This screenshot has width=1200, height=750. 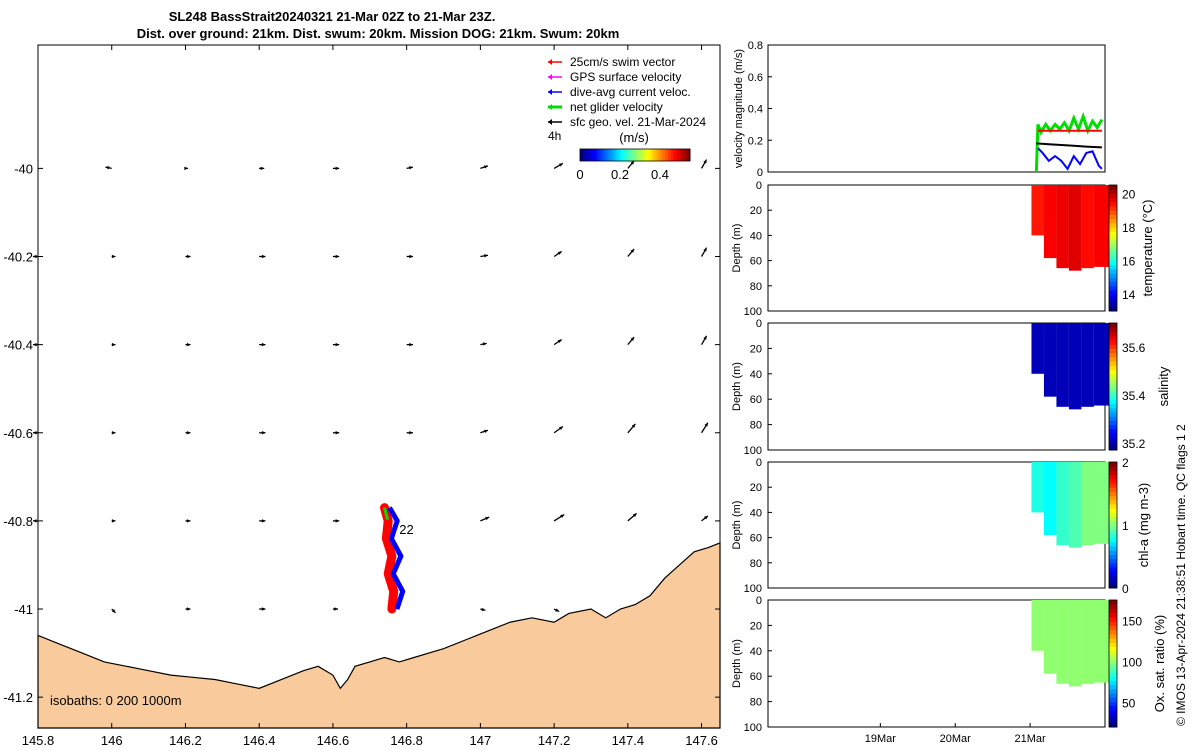 What do you see at coordinates (755, 110) in the screenshot?
I see `velocity-y-tick-label: 0.4` at bounding box center [755, 110].